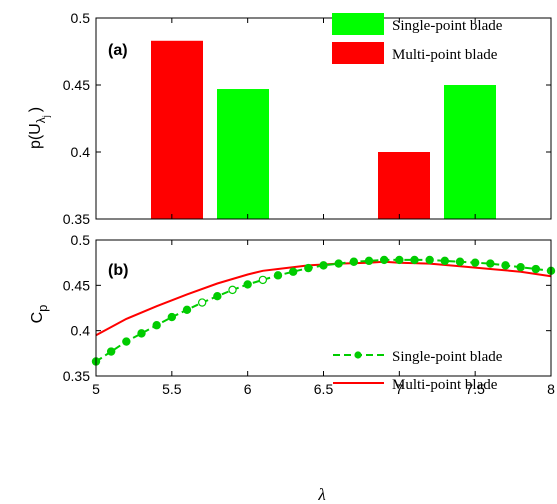 The image size is (557, 504). I want to click on legend-swatch-multi, so click(358, 53).